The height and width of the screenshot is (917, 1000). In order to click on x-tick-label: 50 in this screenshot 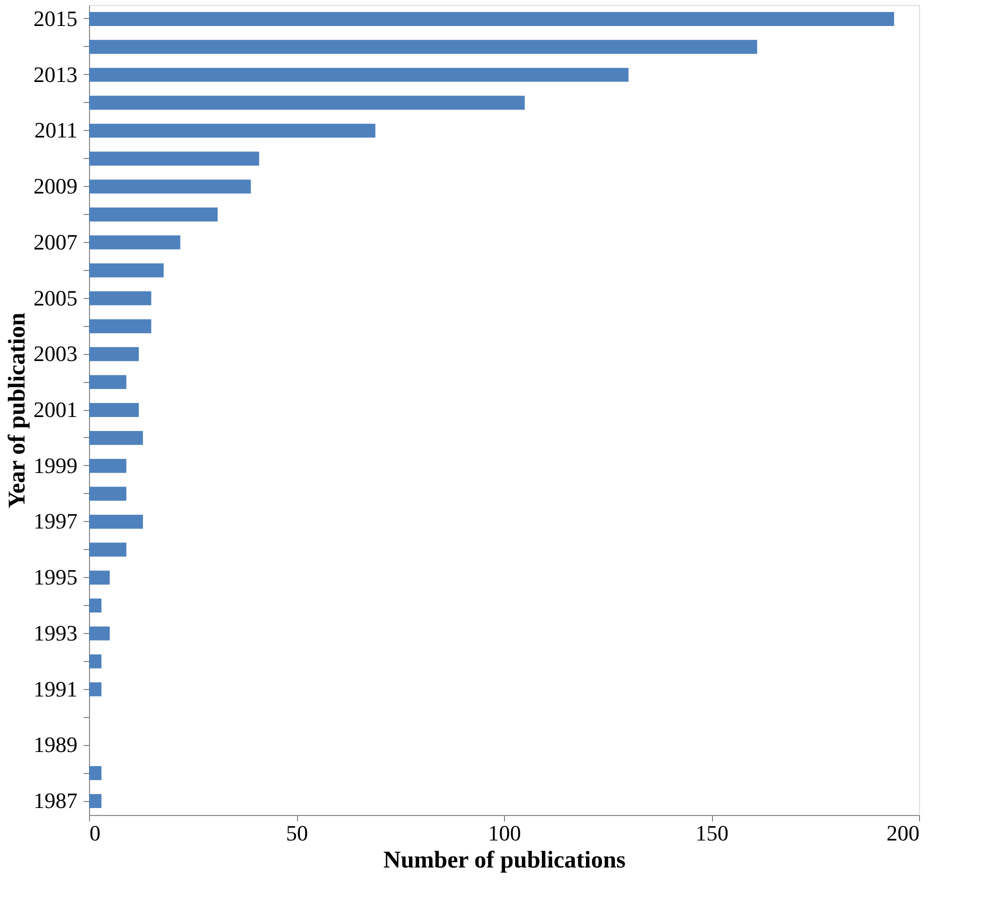, I will do `click(297, 833)`.